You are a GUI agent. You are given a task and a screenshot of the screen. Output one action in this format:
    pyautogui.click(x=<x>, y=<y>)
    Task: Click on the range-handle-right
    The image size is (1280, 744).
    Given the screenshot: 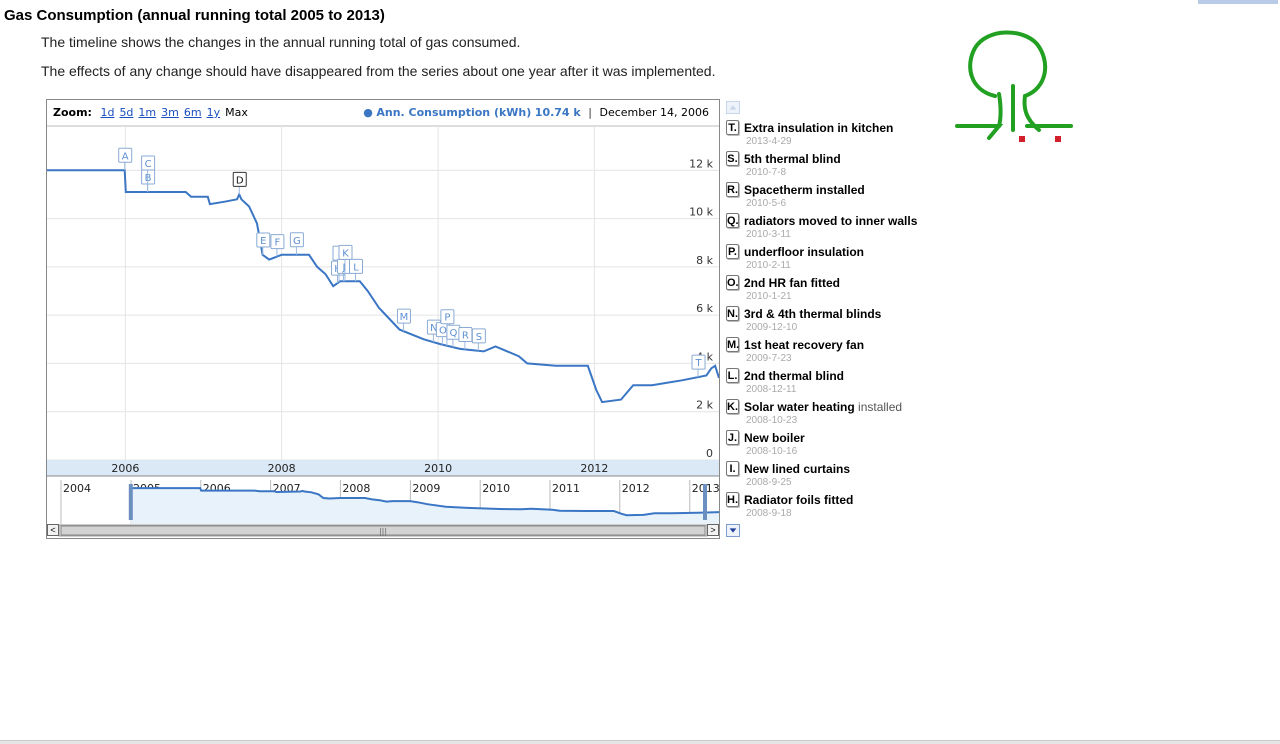 What is the action you would take?
    pyautogui.click(x=705, y=502)
    